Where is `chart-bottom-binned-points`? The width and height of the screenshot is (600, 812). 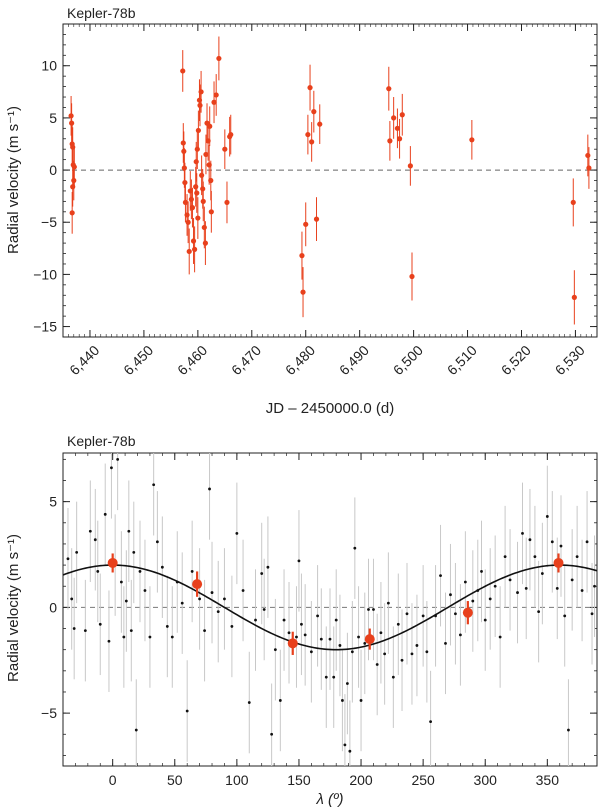
chart-bottom-binned-points is located at coordinates (335, 604).